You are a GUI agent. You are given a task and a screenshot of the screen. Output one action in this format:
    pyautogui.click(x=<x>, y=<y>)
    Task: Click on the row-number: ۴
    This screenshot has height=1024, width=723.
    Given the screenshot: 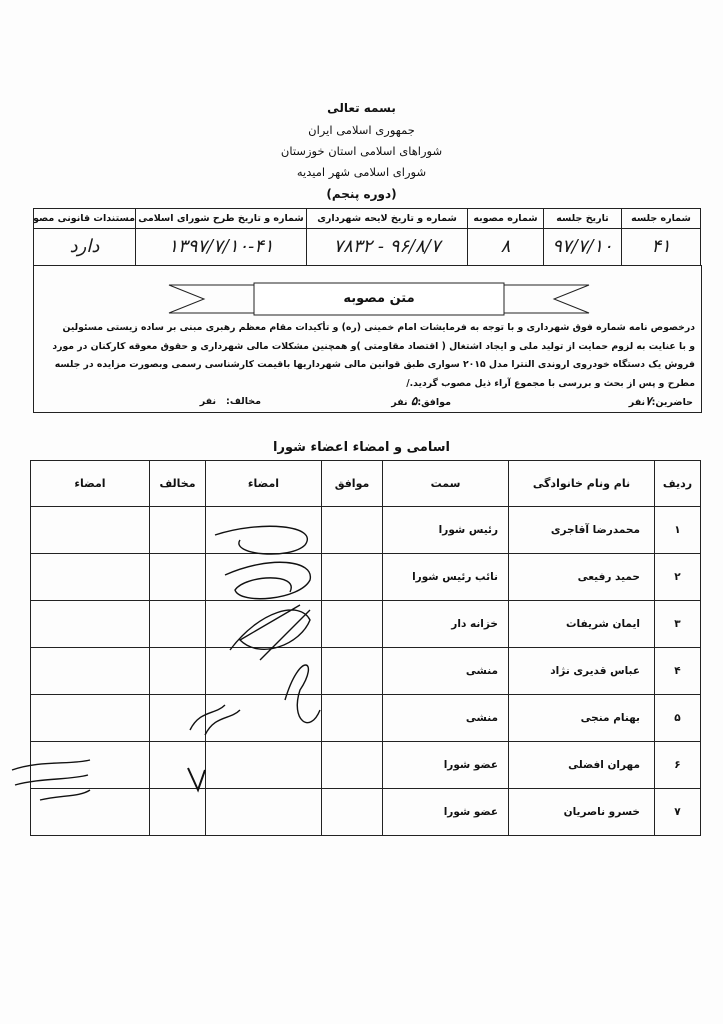 What is the action you would take?
    pyautogui.click(x=677, y=671)
    